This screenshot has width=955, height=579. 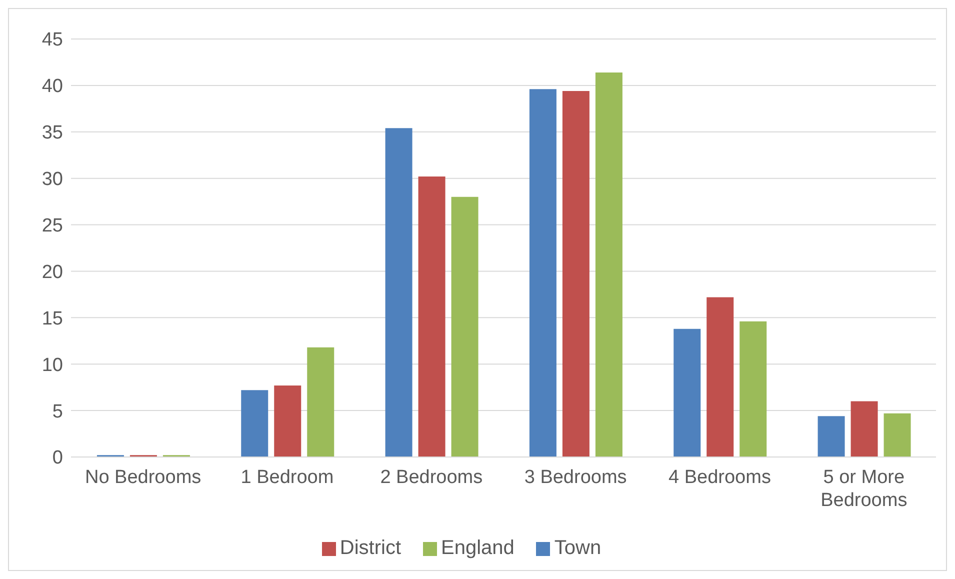 What do you see at coordinates (370, 548) in the screenshot?
I see `legend-label: District` at bounding box center [370, 548].